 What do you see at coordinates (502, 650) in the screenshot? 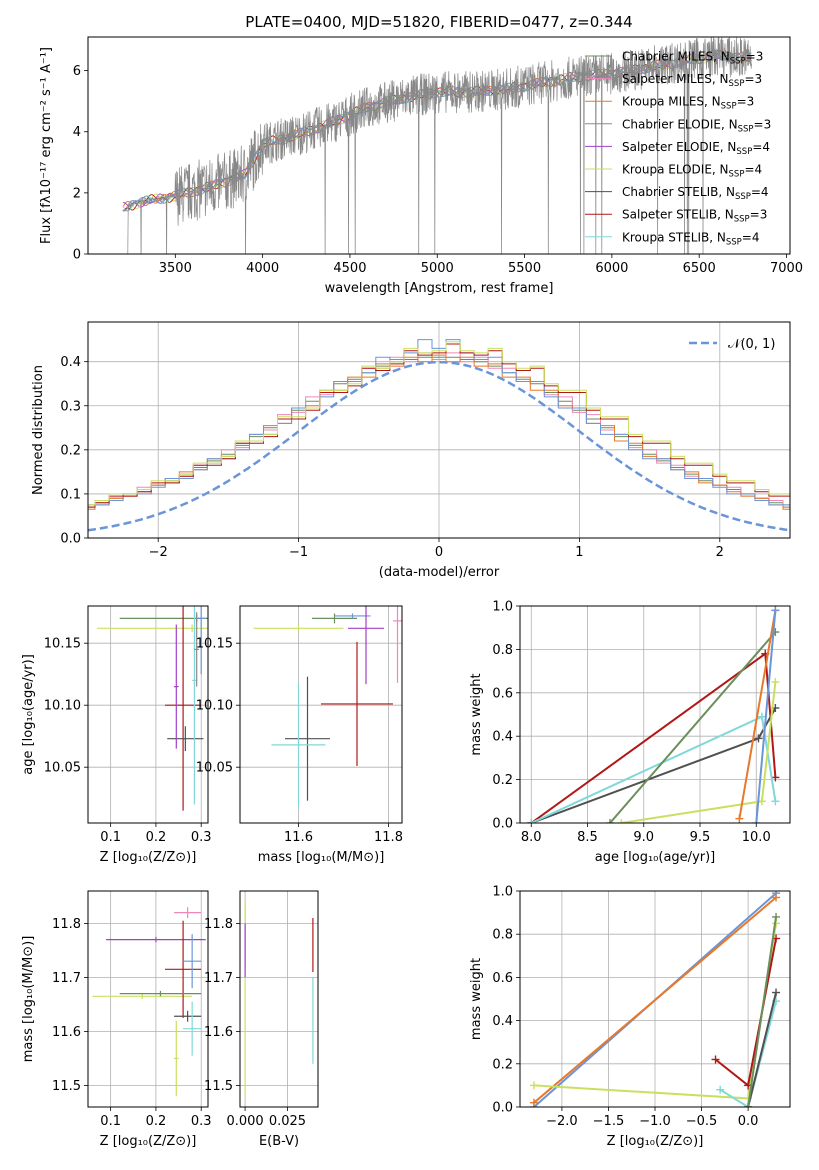
I see `y-tick-label: 0.8` at bounding box center [502, 650].